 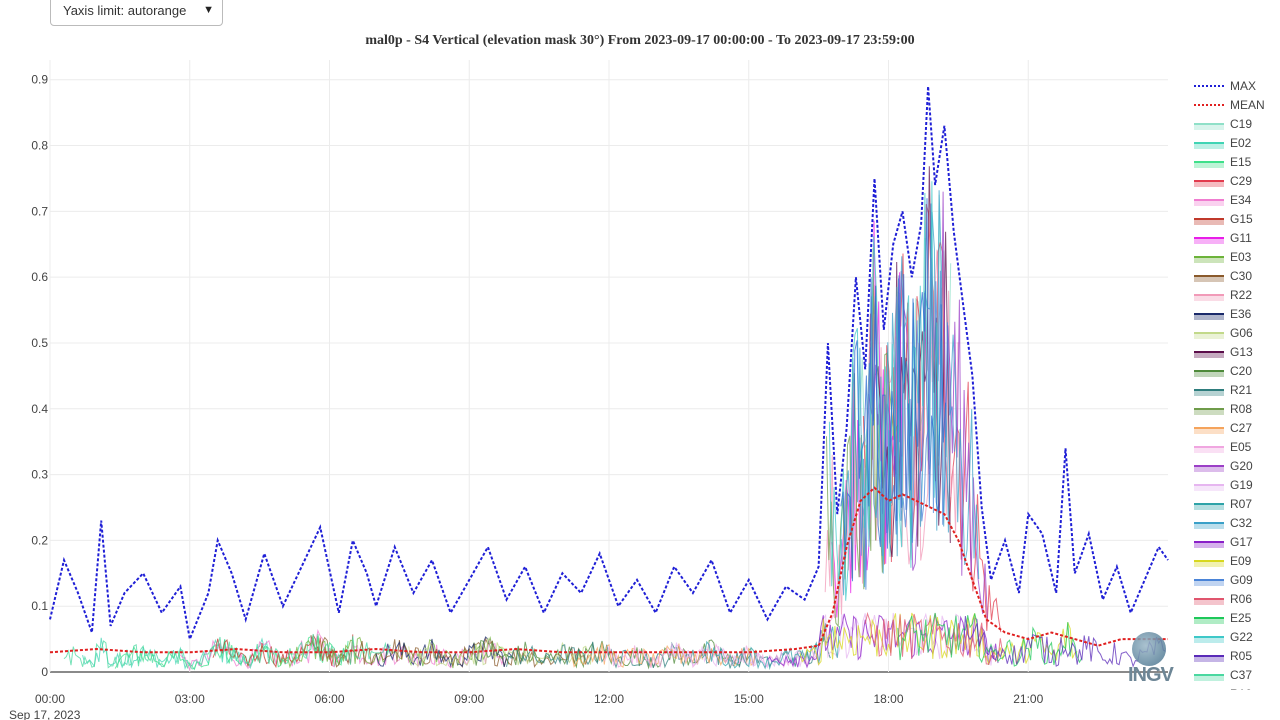 I want to click on legend-item-g06: G06, so click(x=1237, y=332).